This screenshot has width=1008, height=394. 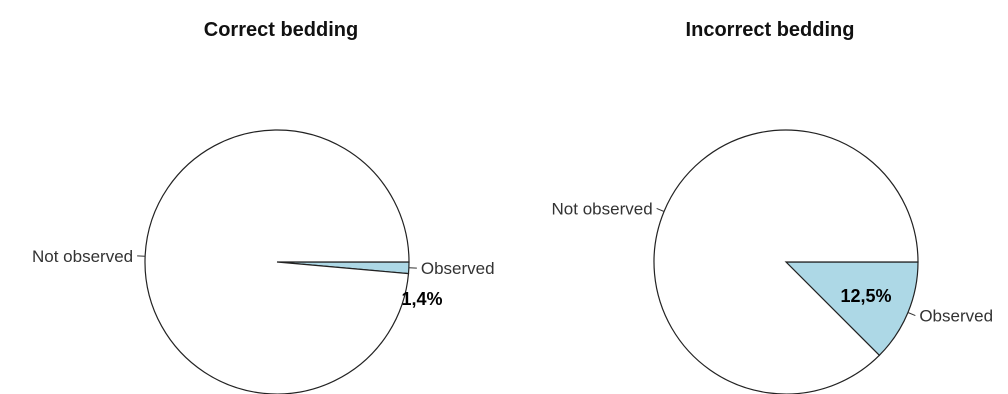 What do you see at coordinates (770, 30) in the screenshot?
I see `chart-title: Incorrect bedding` at bounding box center [770, 30].